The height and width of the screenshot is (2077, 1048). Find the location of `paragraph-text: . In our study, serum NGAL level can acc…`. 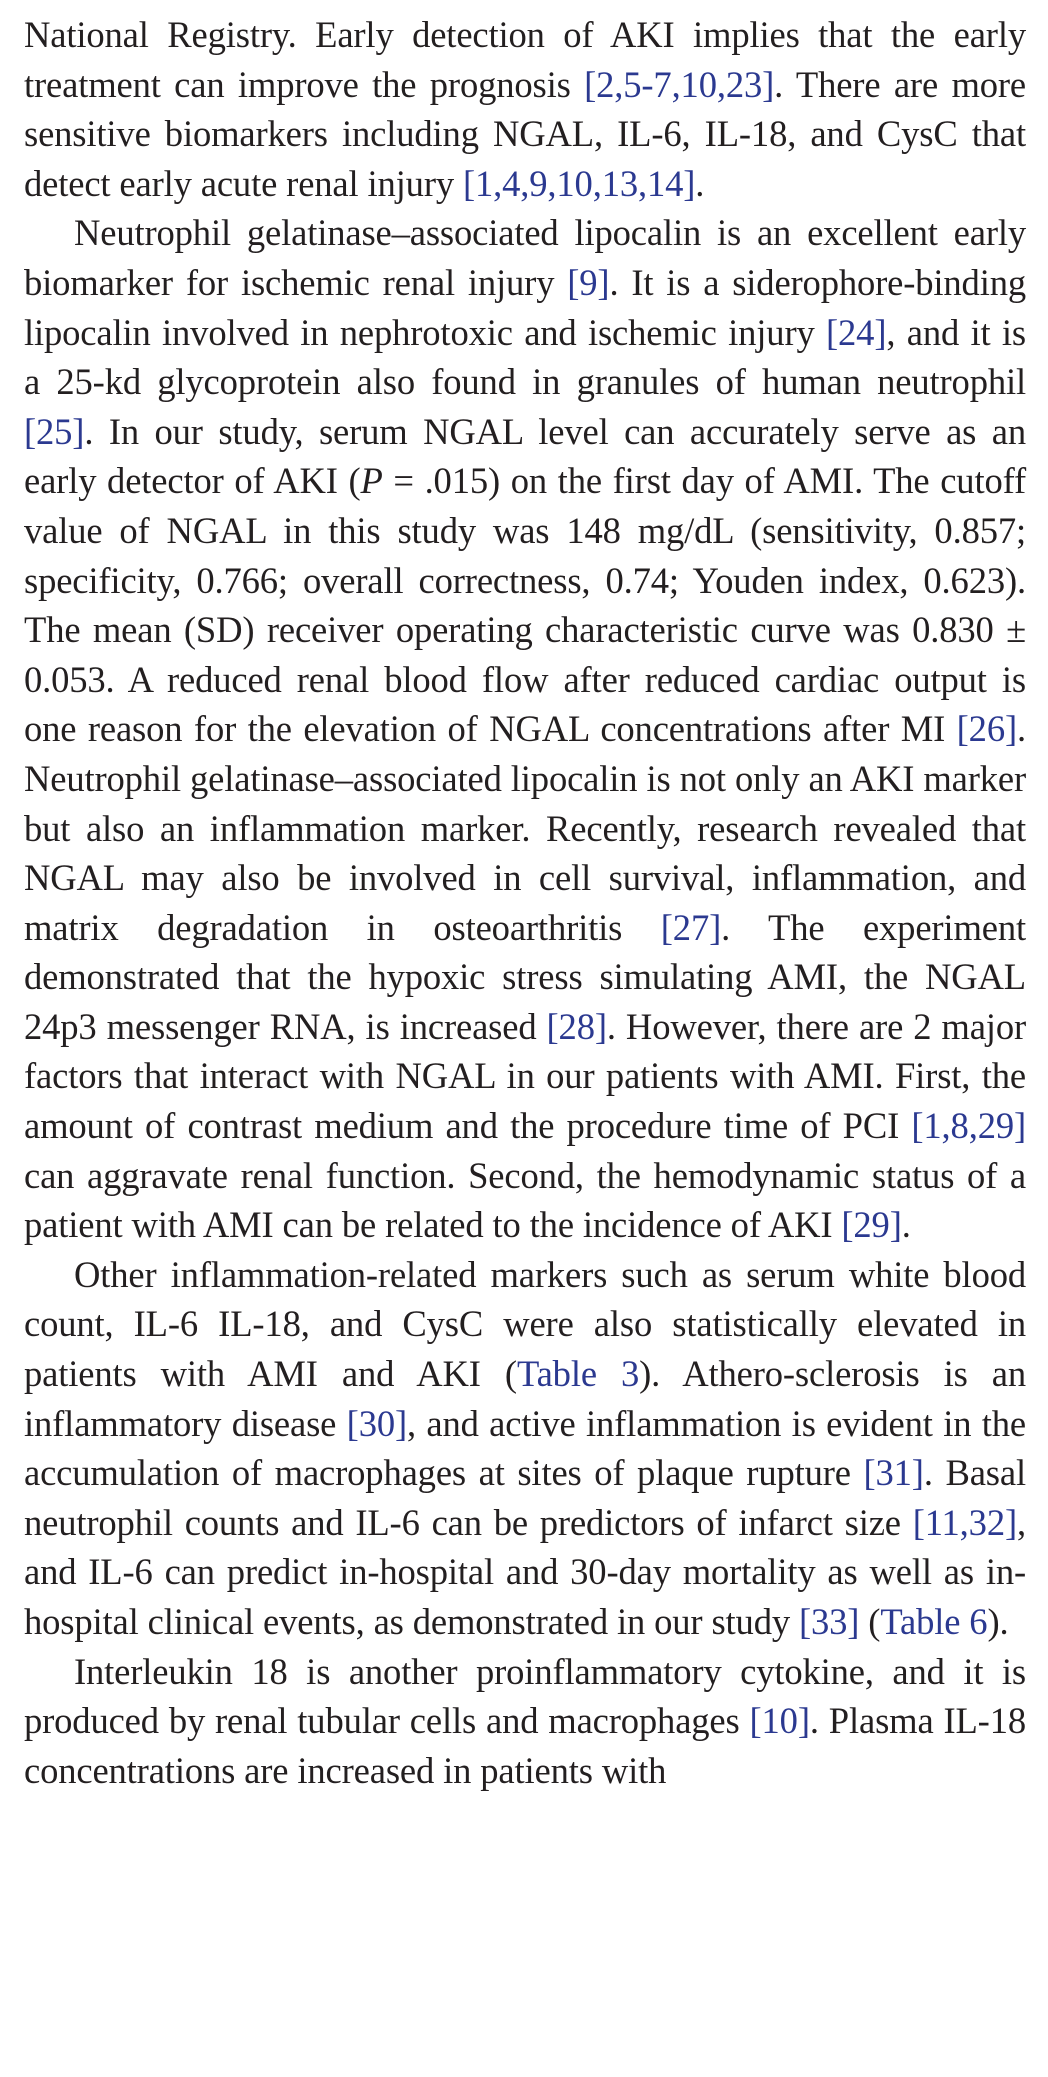

paragraph-text: . In our study, serum NGAL level can acc… is located at coordinates (525, 456).